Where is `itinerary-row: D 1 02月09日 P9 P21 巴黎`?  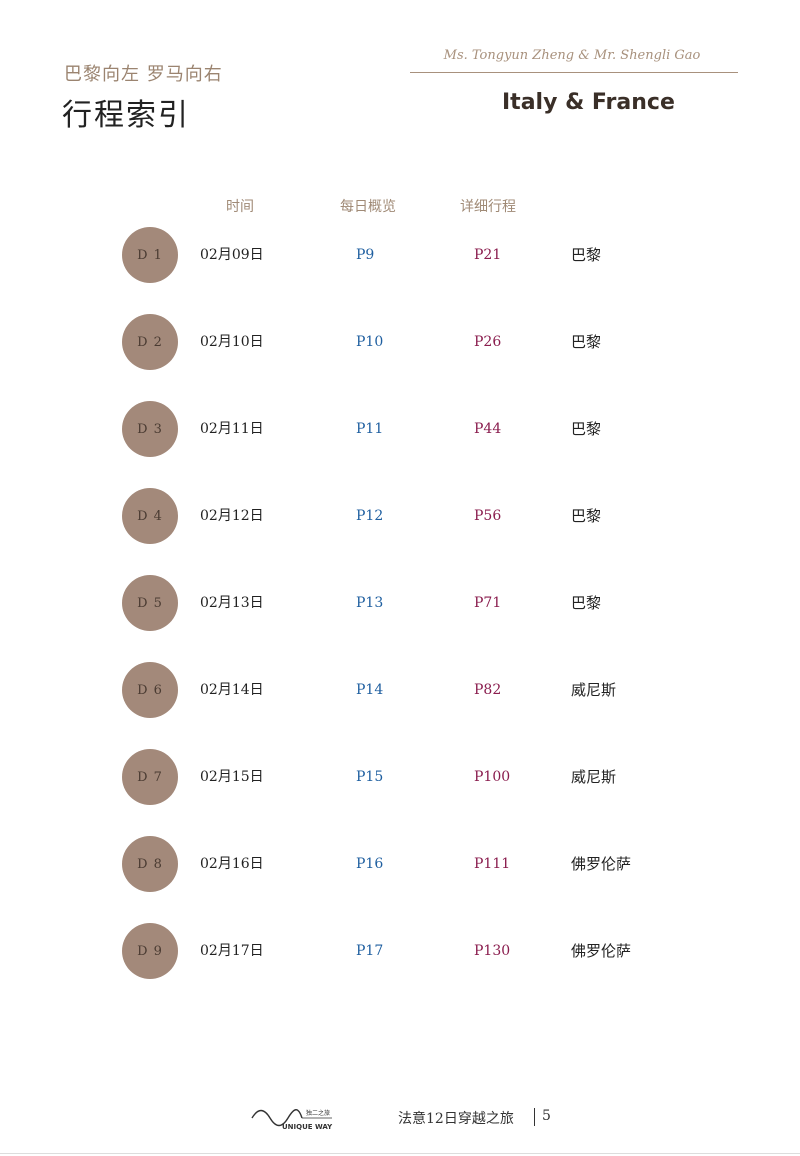 itinerary-row: D 1 02月09日 P9 P21 巴黎 is located at coordinates (400, 257).